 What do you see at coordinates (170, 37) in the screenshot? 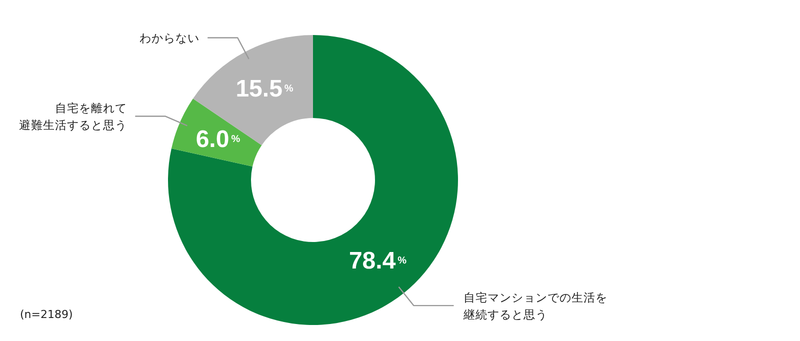
I see `slice-label: わからない` at bounding box center [170, 37].